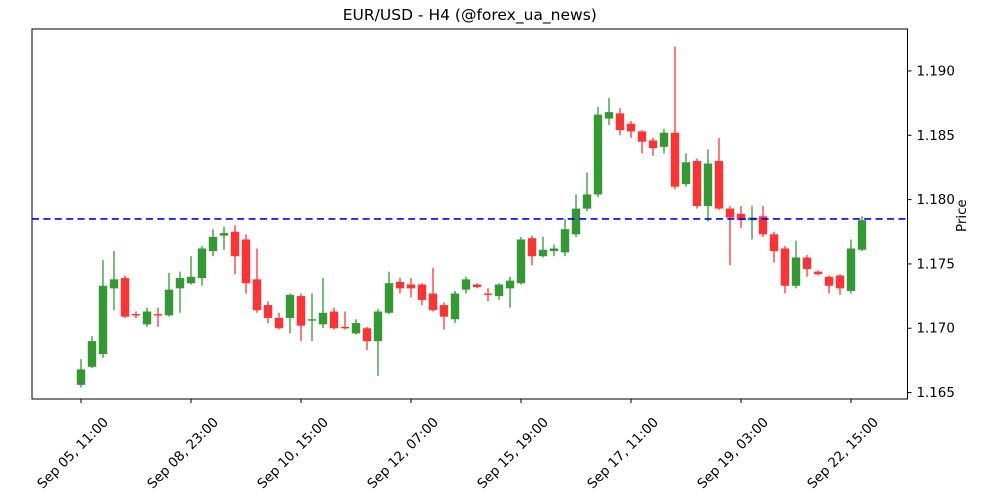 The image size is (1000, 504). What do you see at coordinates (513, 453) in the screenshot?
I see `x-tick-label: Sep 15, 19:00` at bounding box center [513, 453].